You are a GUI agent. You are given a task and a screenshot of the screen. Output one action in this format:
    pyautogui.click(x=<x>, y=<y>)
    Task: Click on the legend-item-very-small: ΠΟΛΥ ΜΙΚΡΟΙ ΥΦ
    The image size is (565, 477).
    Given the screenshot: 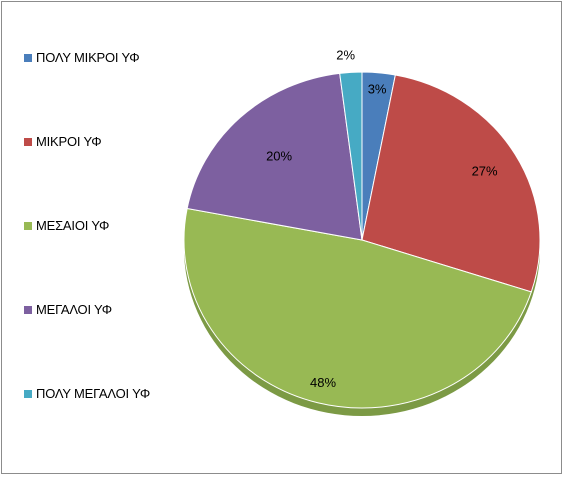 What is the action you would take?
    pyautogui.click(x=82, y=57)
    